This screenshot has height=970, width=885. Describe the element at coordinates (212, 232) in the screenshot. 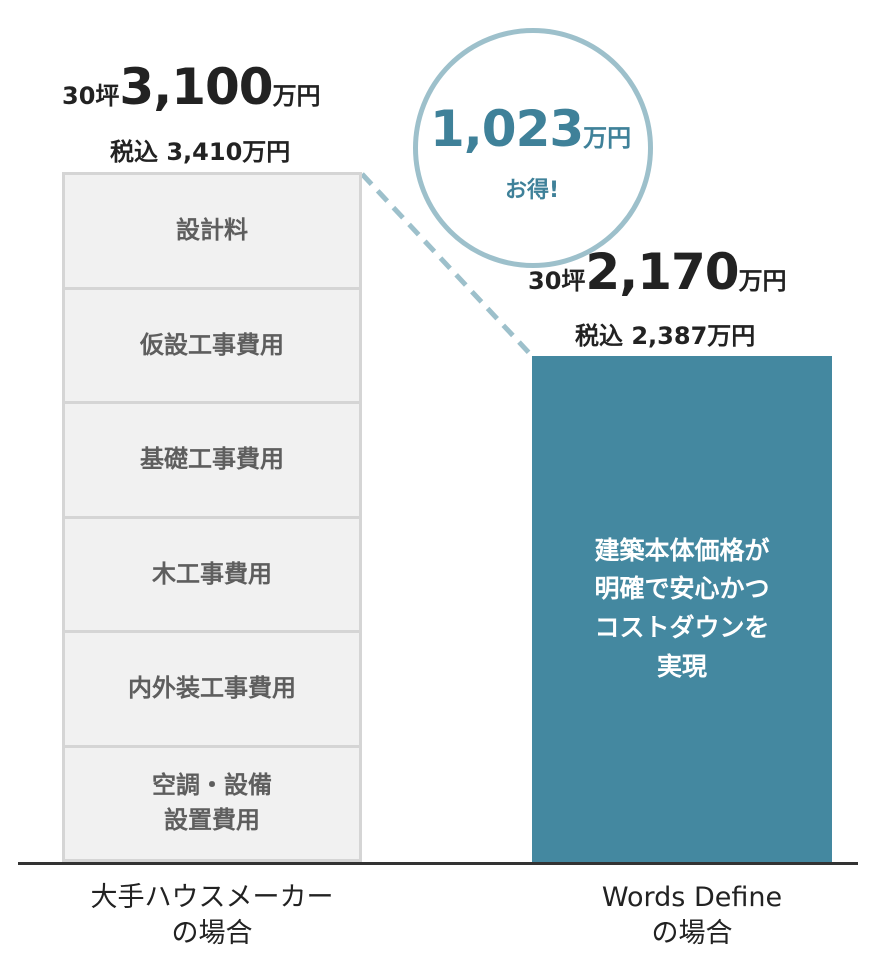

I see `segment-design-fee: 設計料` at that location.